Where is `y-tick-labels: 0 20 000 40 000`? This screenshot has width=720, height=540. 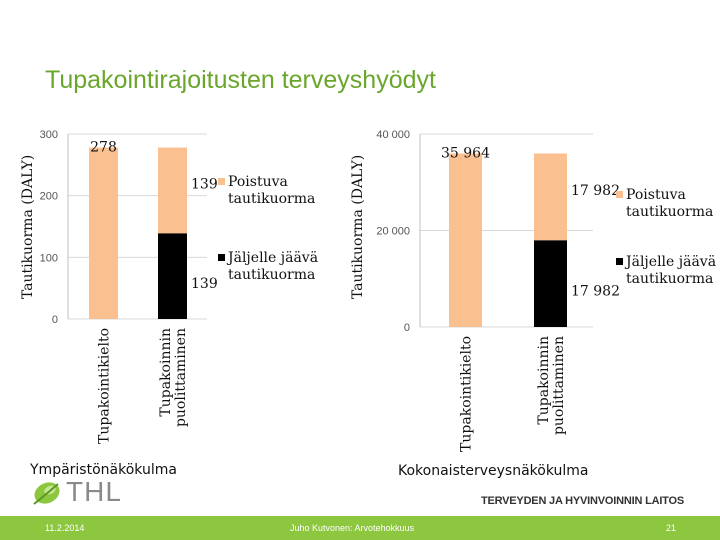
y-tick-labels: 0 20 000 40 000 is located at coordinates (393, 231).